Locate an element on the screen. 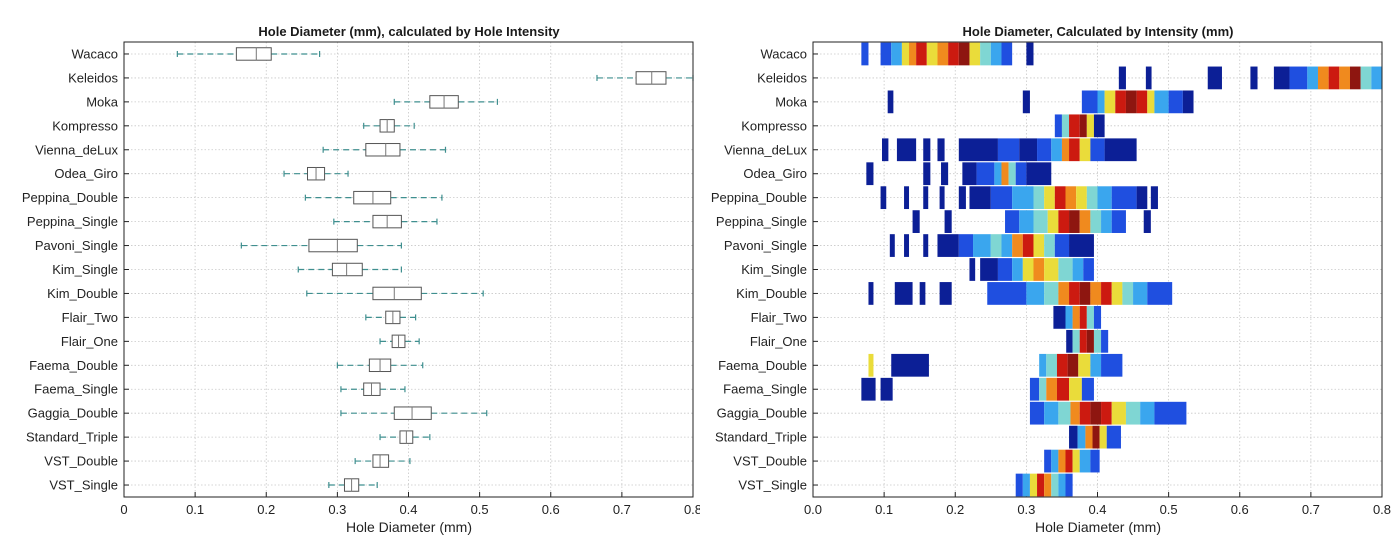  box-Kompresso is located at coordinates (389, 126).